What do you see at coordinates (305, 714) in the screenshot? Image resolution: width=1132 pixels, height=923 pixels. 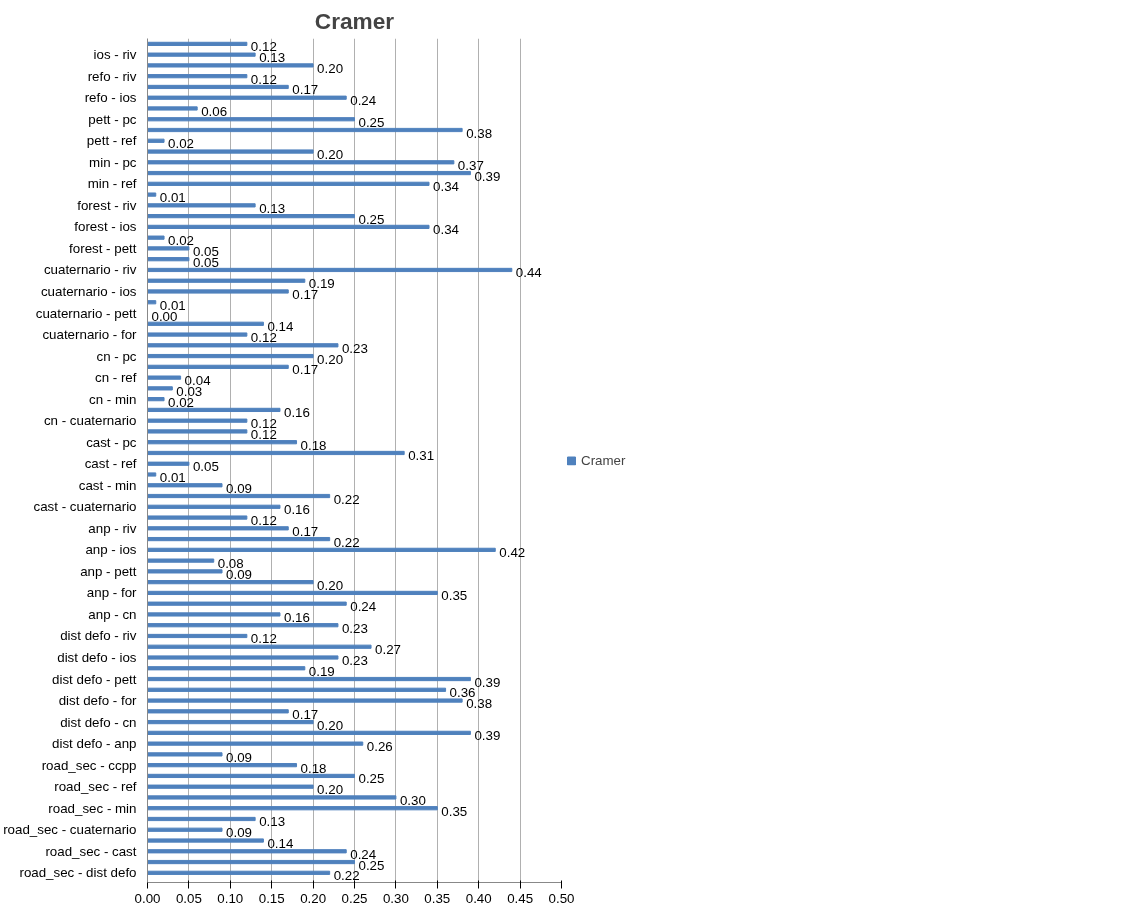 I see `text: 0.17` at bounding box center [305, 714].